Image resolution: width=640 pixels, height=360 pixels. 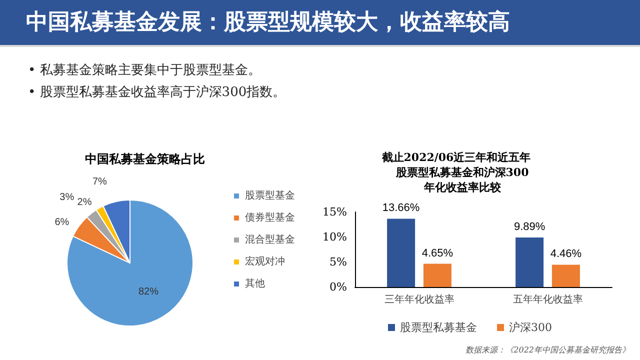 I want to click on chart-title: 中国私募基金策略占比, so click(x=145, y=159).